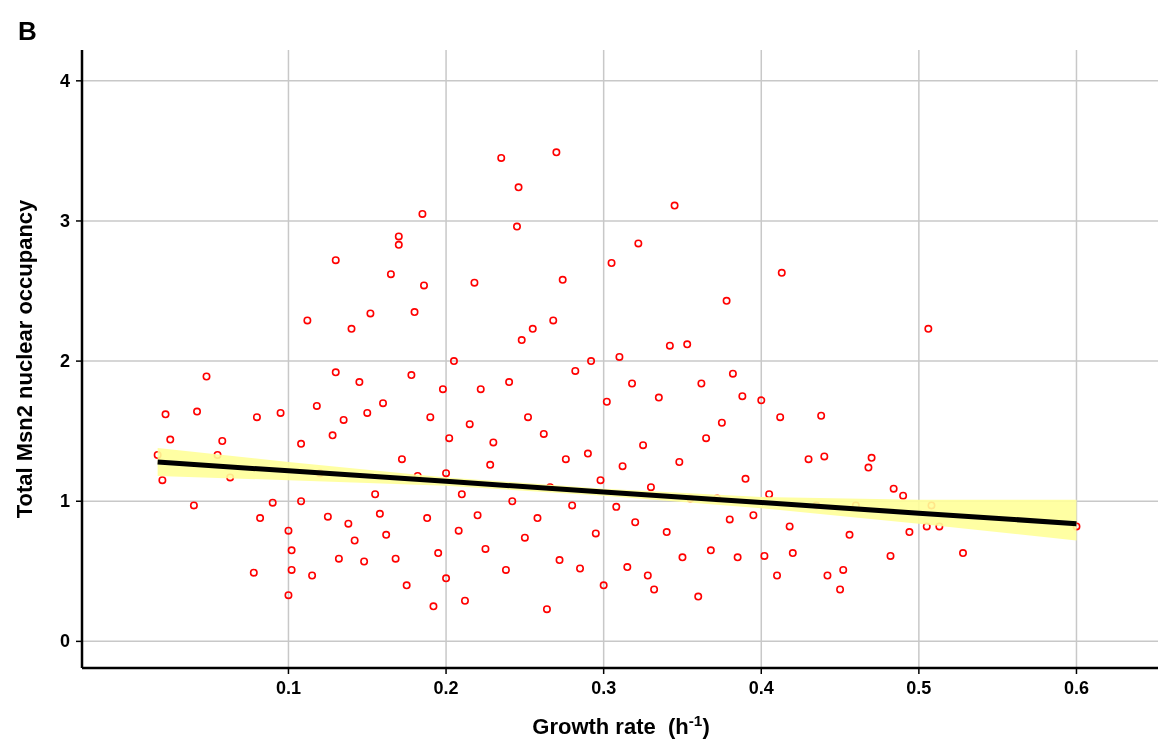 The image size is (1167, 751). I want to click on y-tick-label: 0, so click(64, 641).